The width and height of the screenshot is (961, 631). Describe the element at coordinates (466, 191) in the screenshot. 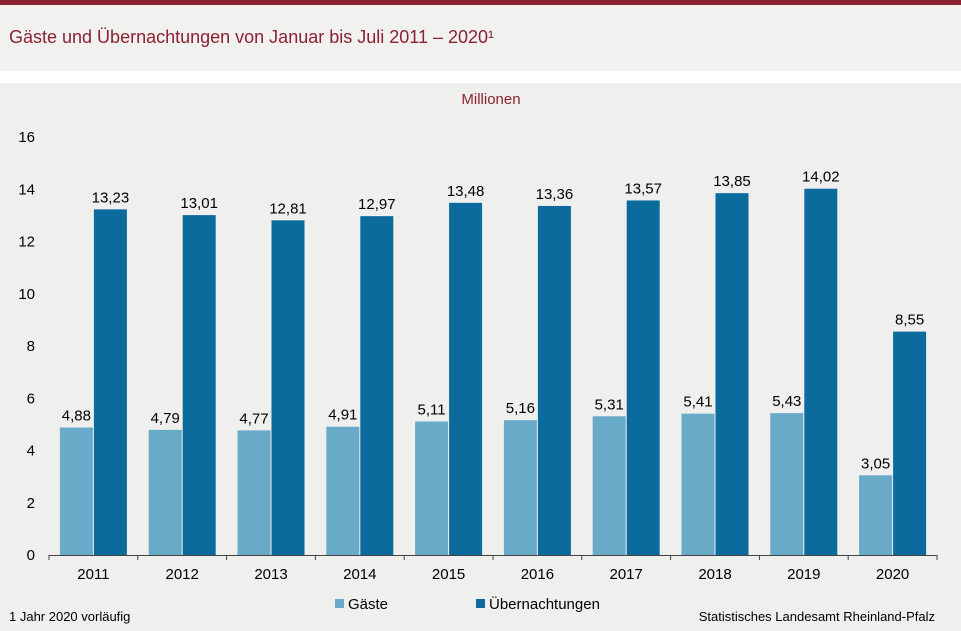

I see `data-label-uebernachtungen: 13,48` at that location.